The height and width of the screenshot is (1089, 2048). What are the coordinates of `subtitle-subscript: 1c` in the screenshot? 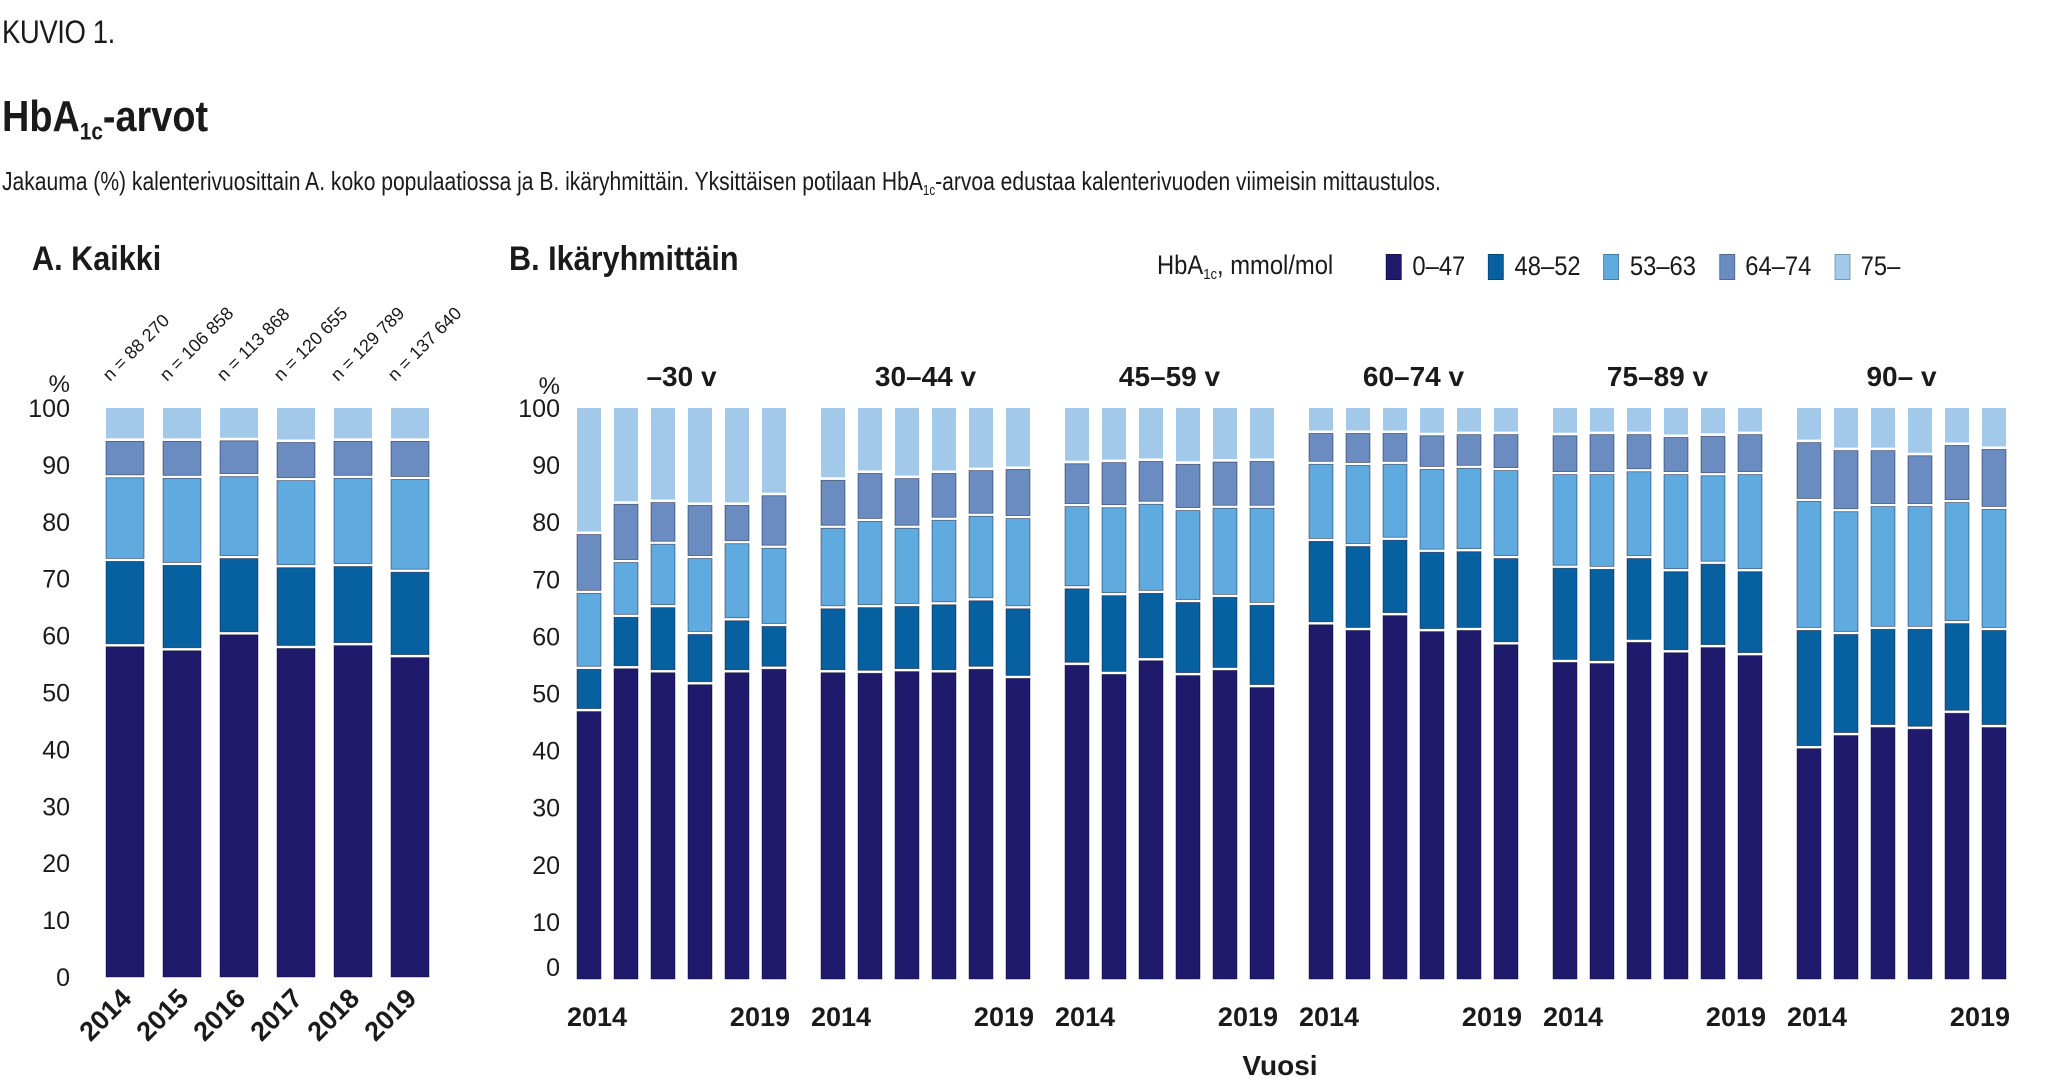 It's located at (929, 191).